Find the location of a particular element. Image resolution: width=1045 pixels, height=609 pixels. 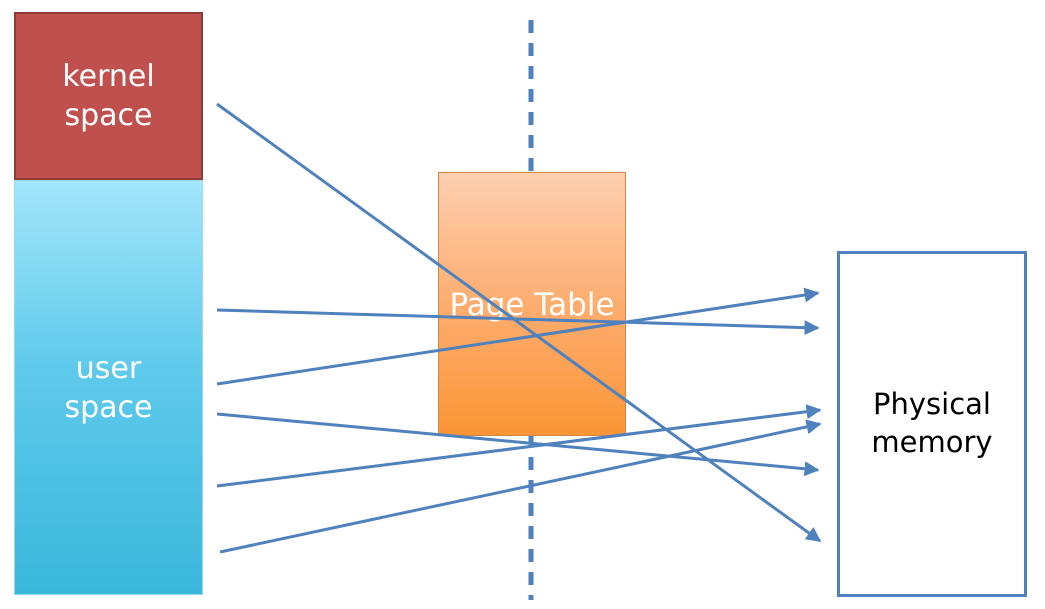

kernel-space-box: kernel space is located at coordinates (108, 96).